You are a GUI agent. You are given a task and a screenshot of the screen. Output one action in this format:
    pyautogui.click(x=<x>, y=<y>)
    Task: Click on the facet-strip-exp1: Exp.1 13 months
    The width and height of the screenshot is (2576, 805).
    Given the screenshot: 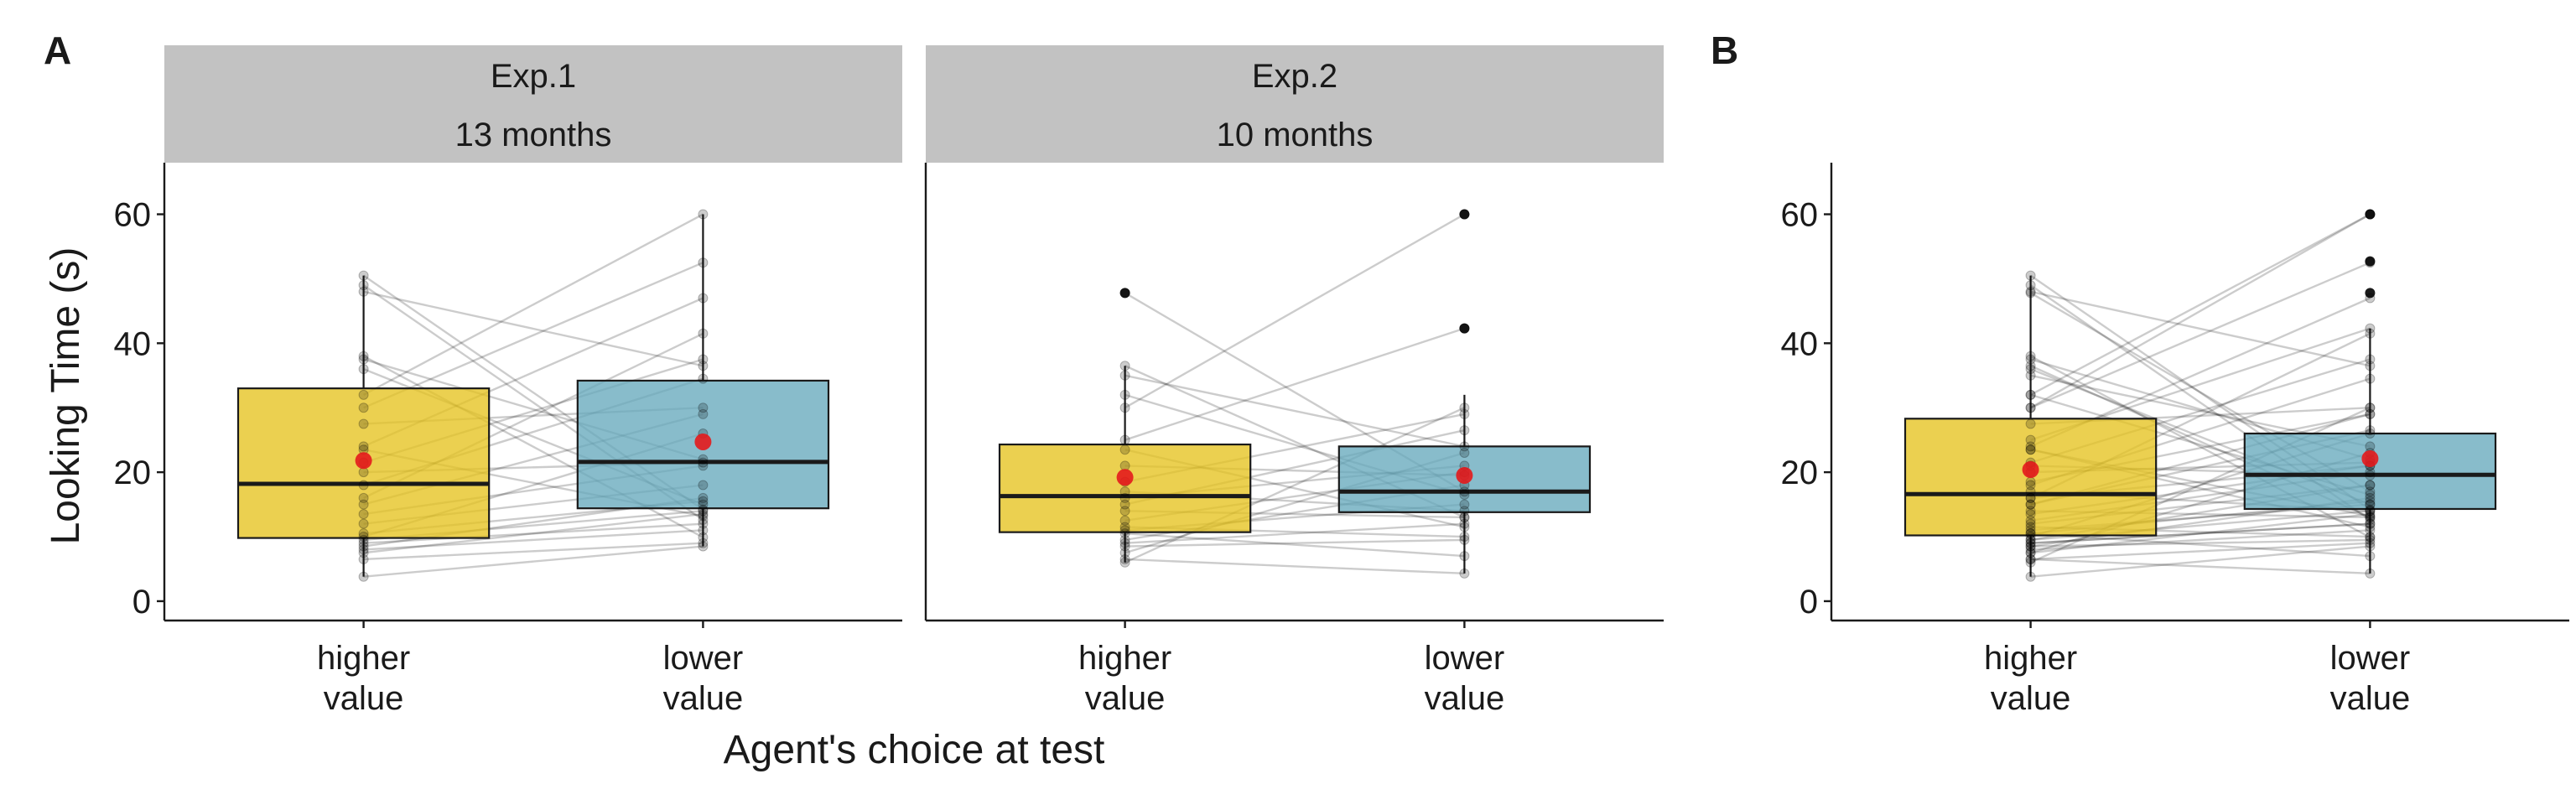 What is the action you would take?
    pyautogui.click(x=533, y=104)
    